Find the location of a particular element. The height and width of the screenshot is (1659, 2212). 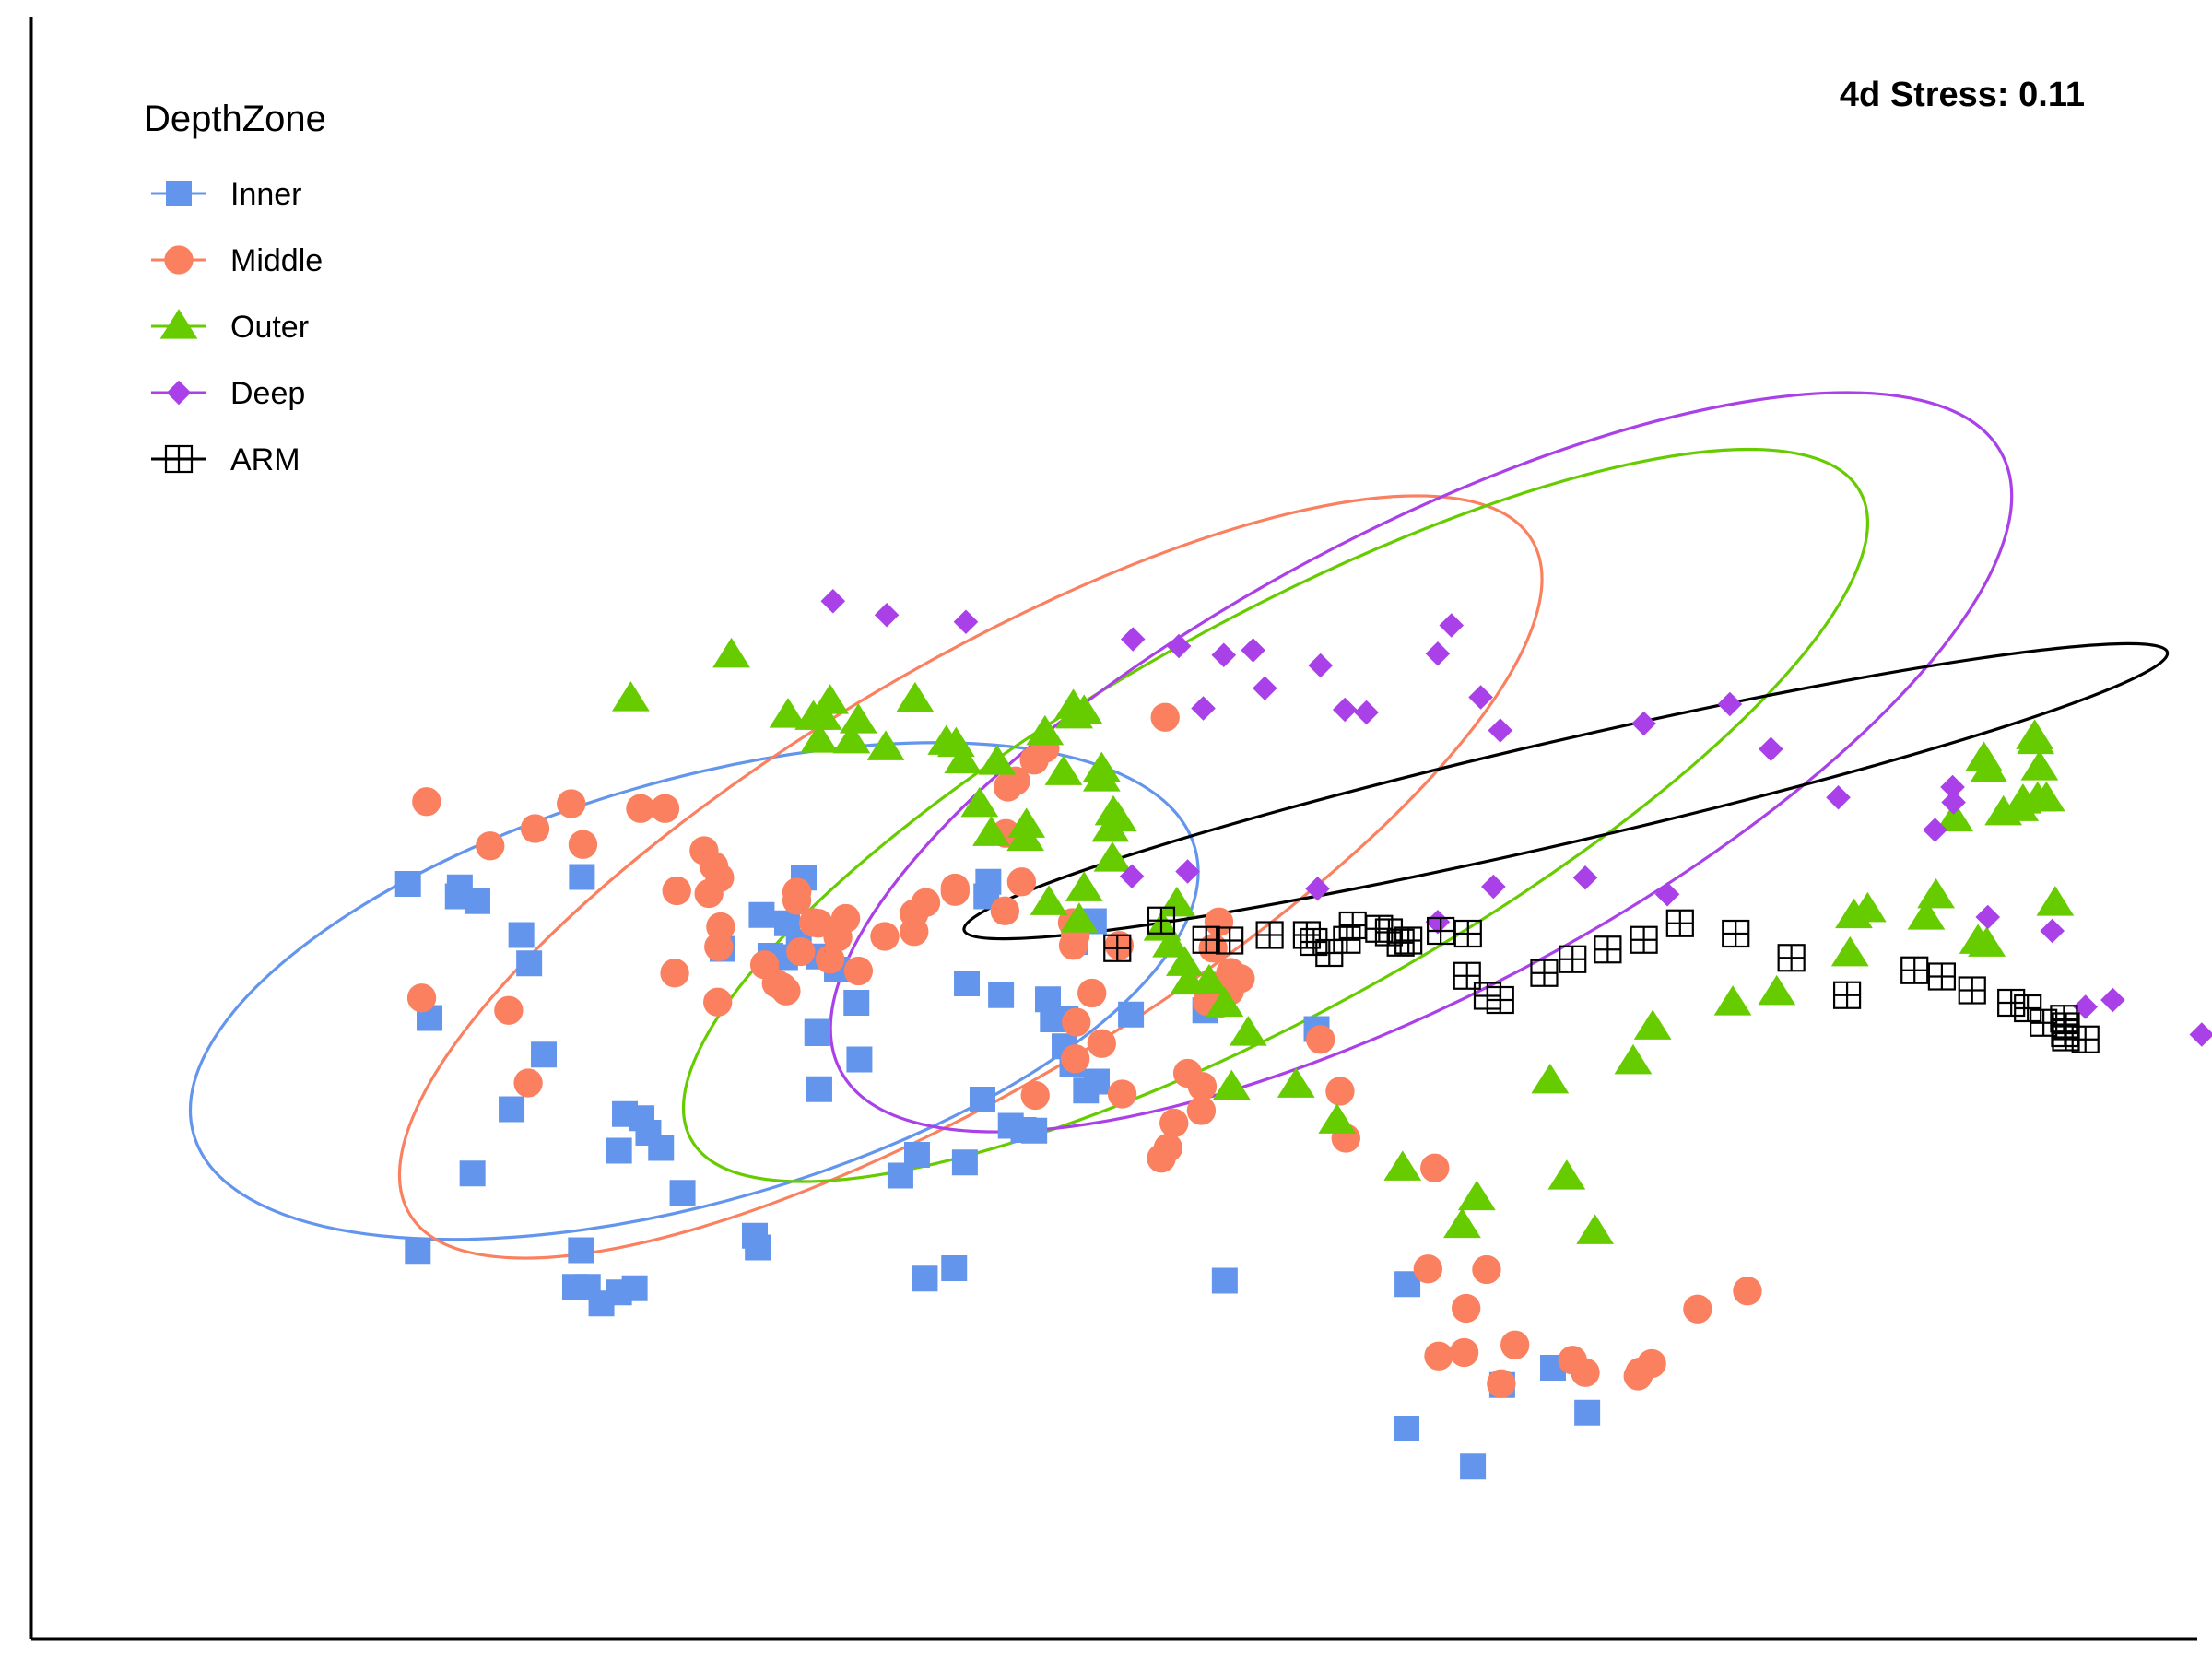

legend-marker-arm is located at coordinates (179, 459).